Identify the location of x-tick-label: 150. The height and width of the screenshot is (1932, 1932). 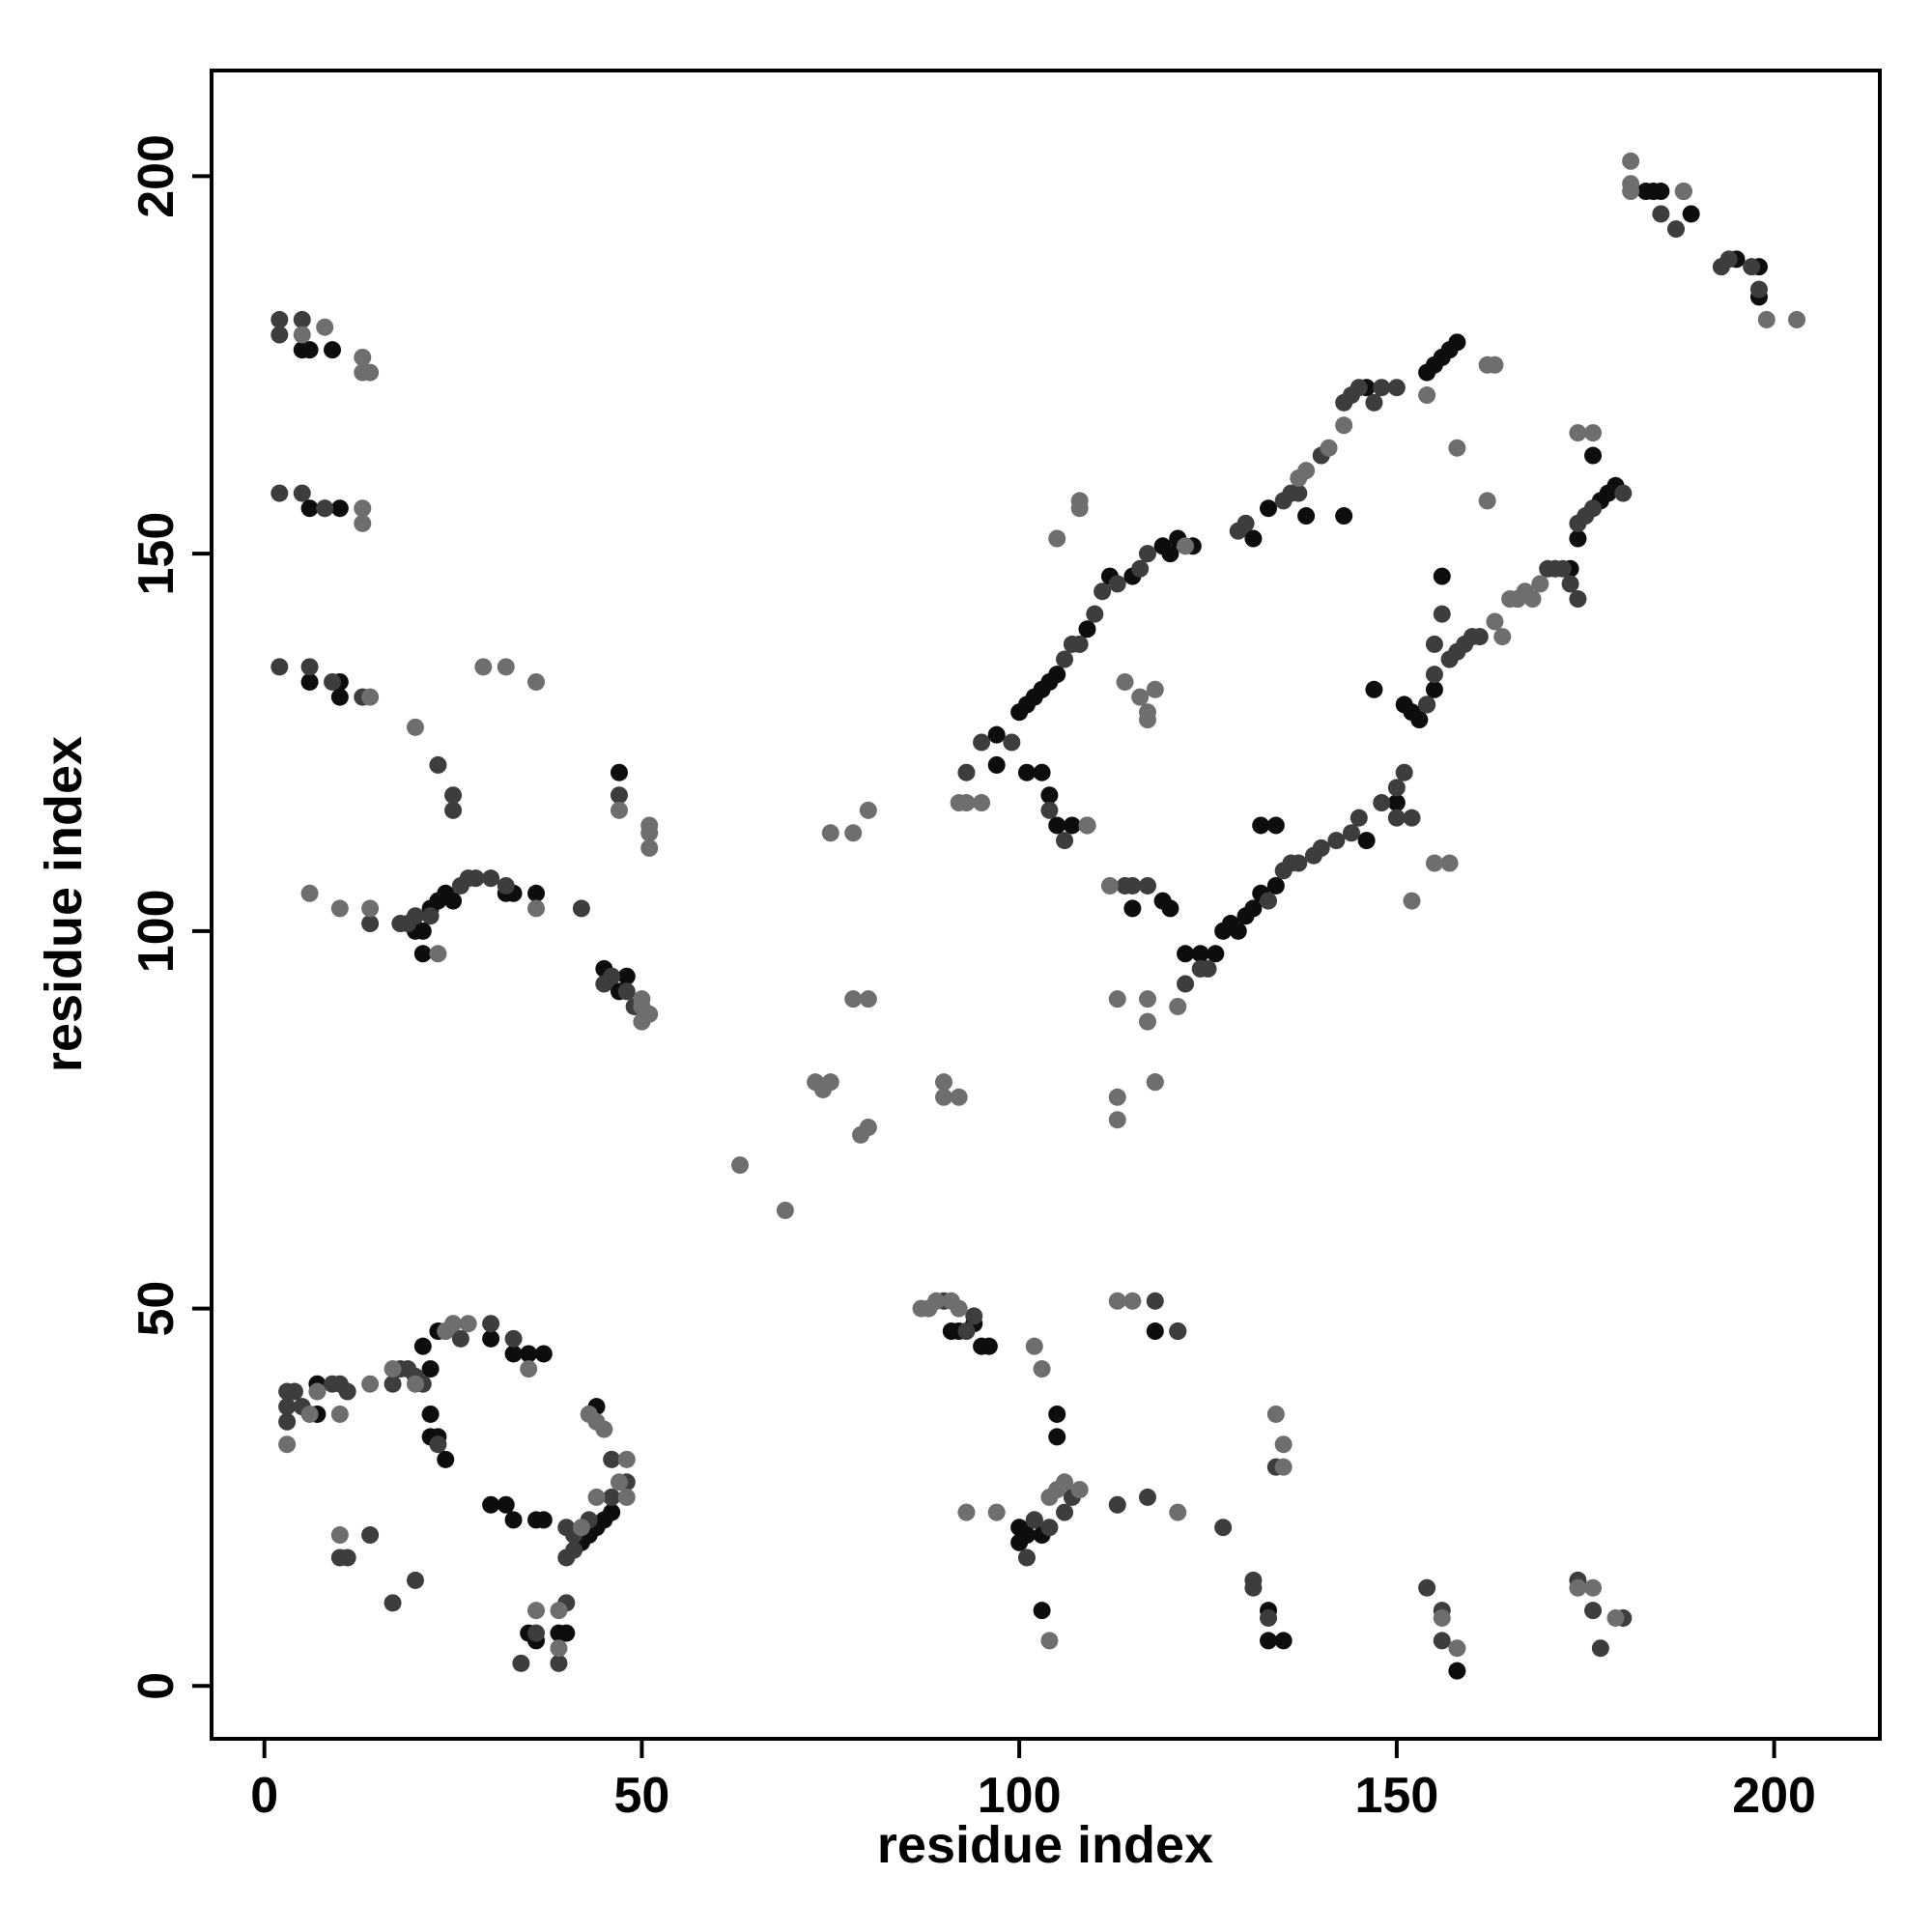
(1396, 1796).